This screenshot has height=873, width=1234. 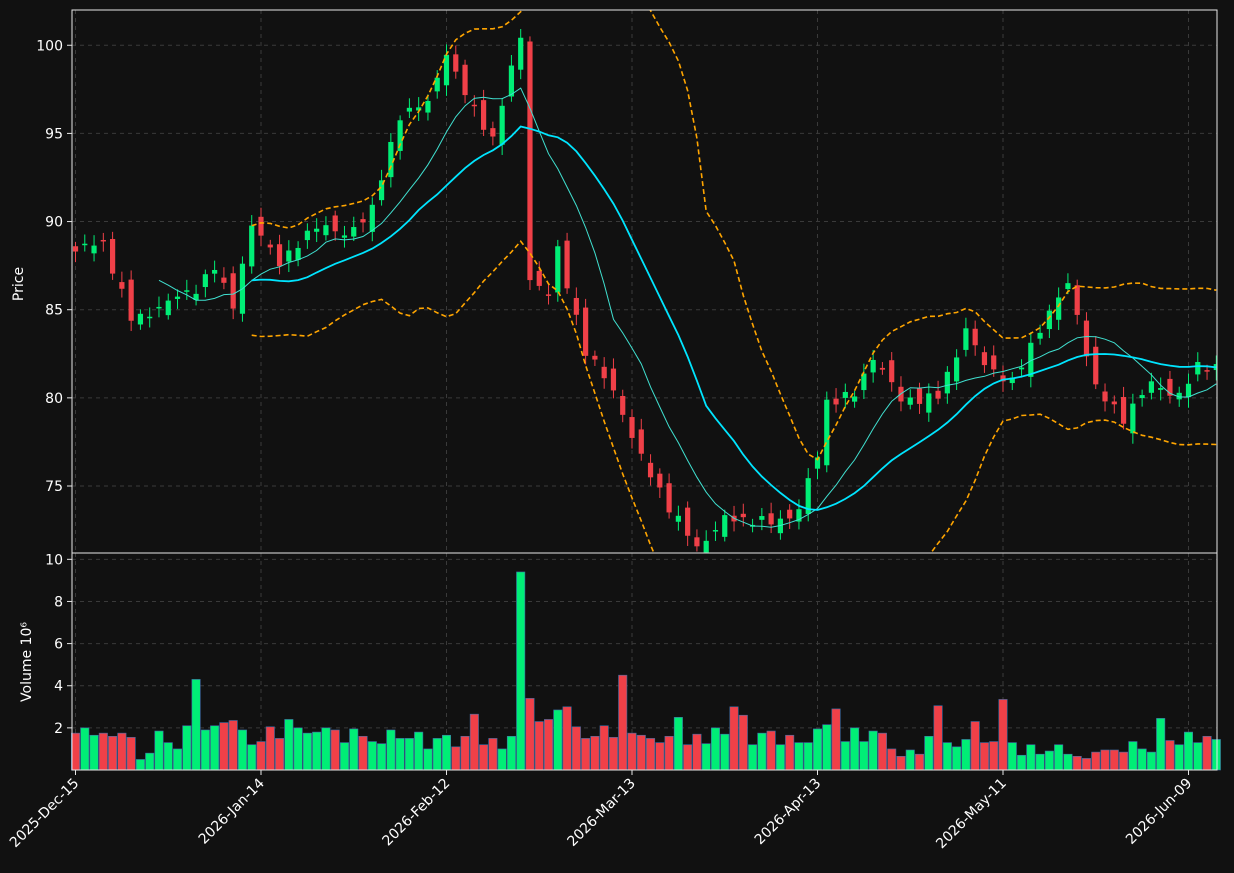 I want to click on xtick-label: 2026-Jan-14, so click(x=232, y=811).